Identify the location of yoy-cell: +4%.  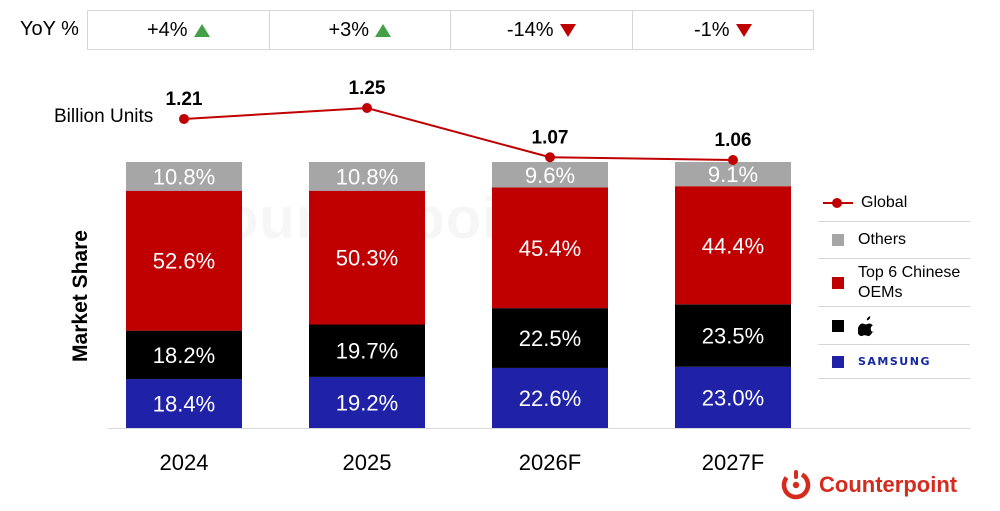
(179, 30).